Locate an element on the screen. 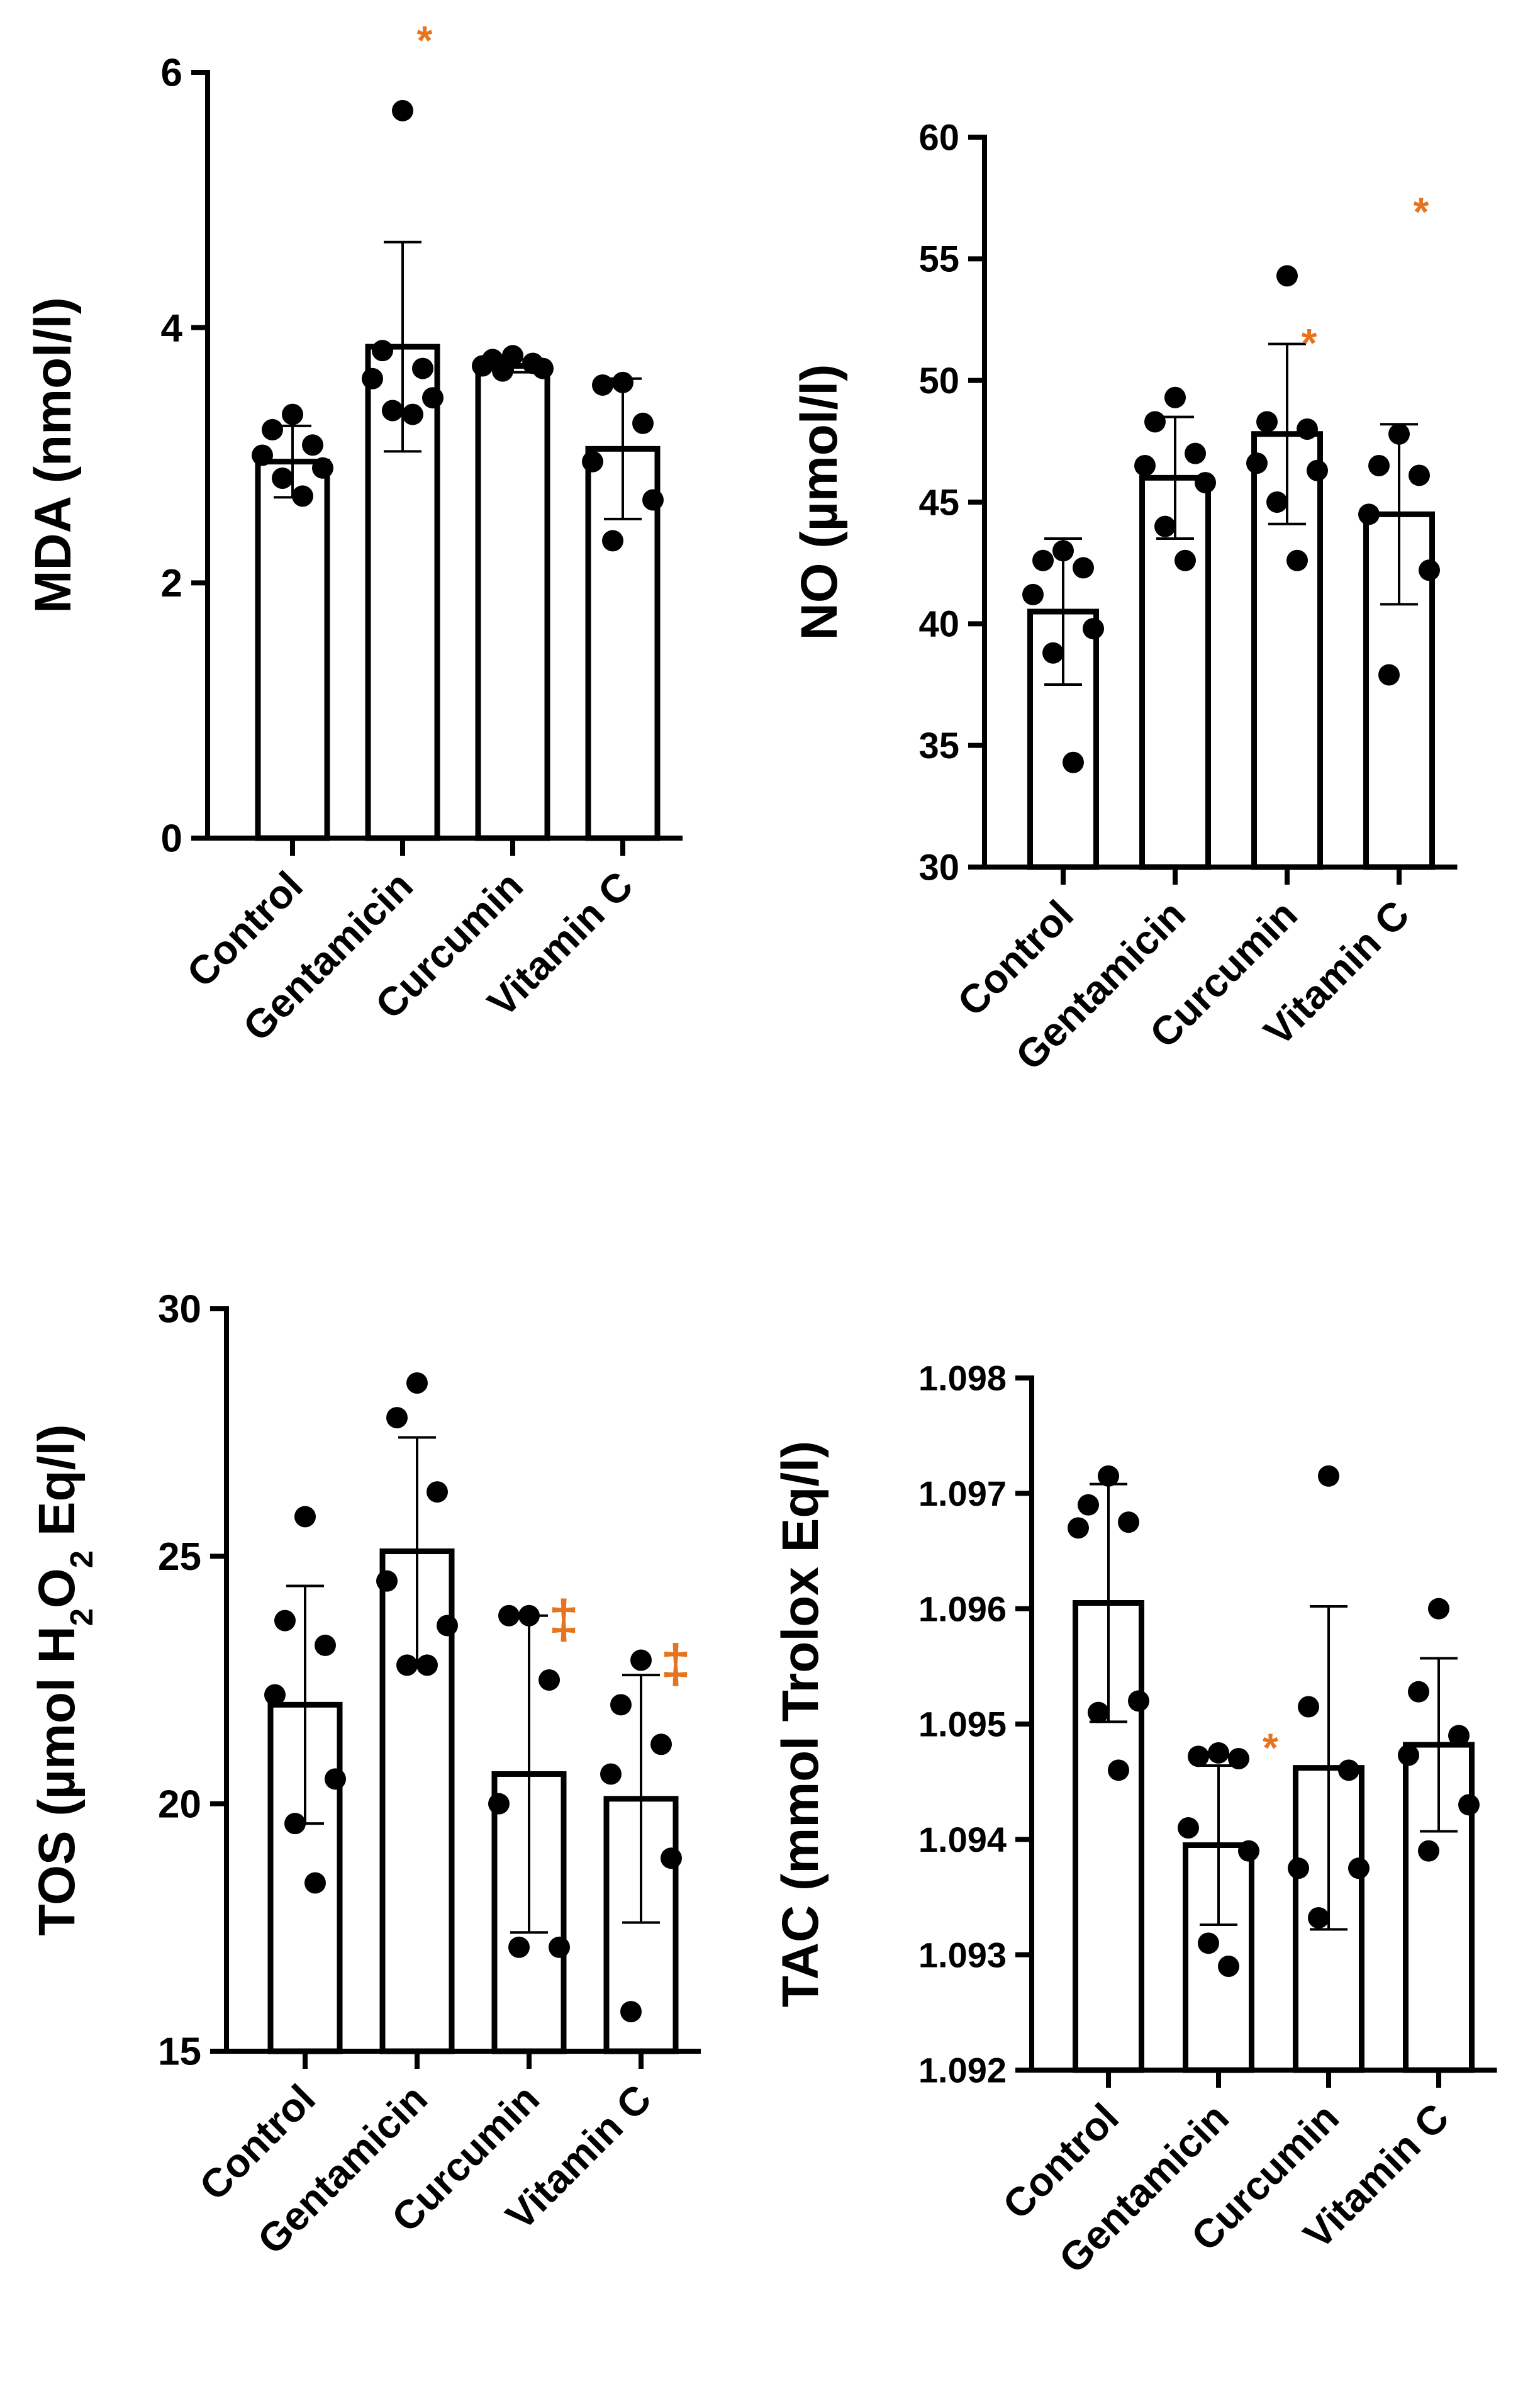 This screenshot has height=2391, width=1540. y-tick-label: 60 is located at coordinates (938, 137).